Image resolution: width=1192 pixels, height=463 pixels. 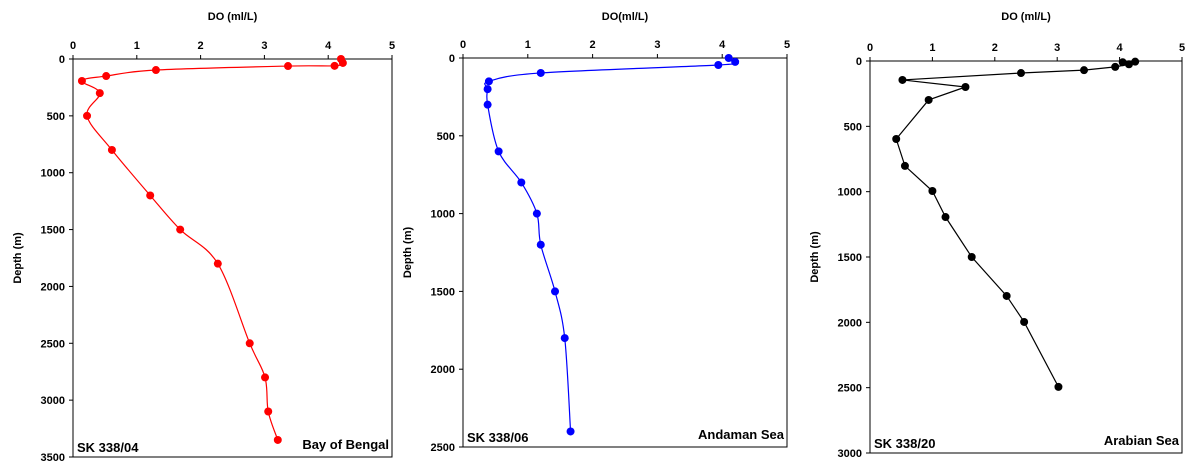 I want to click on station-label: SK 338/04, so click(x=108, y=447).